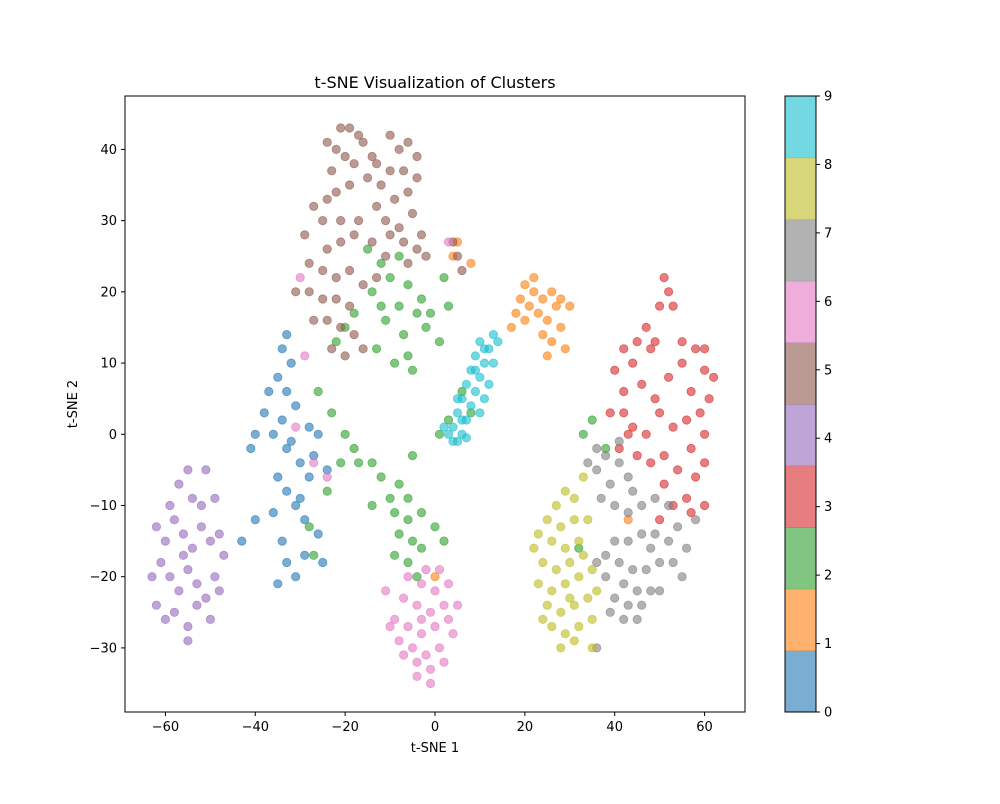 This screenshot has height=804, width=1000. Describe the element at coordinates (165, 727) in the screenshot. I see `x-tick-label: −60` at that location.